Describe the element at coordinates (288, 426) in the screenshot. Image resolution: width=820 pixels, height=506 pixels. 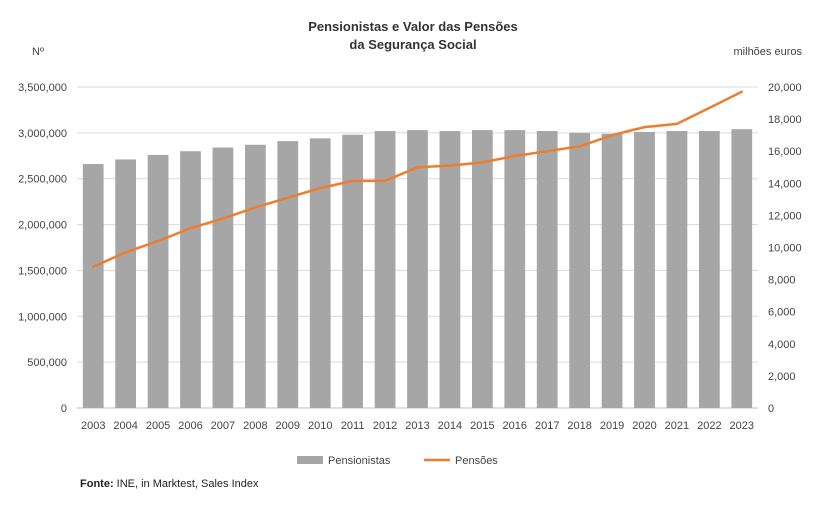
I see `x-tick-label: 2009` at that location.